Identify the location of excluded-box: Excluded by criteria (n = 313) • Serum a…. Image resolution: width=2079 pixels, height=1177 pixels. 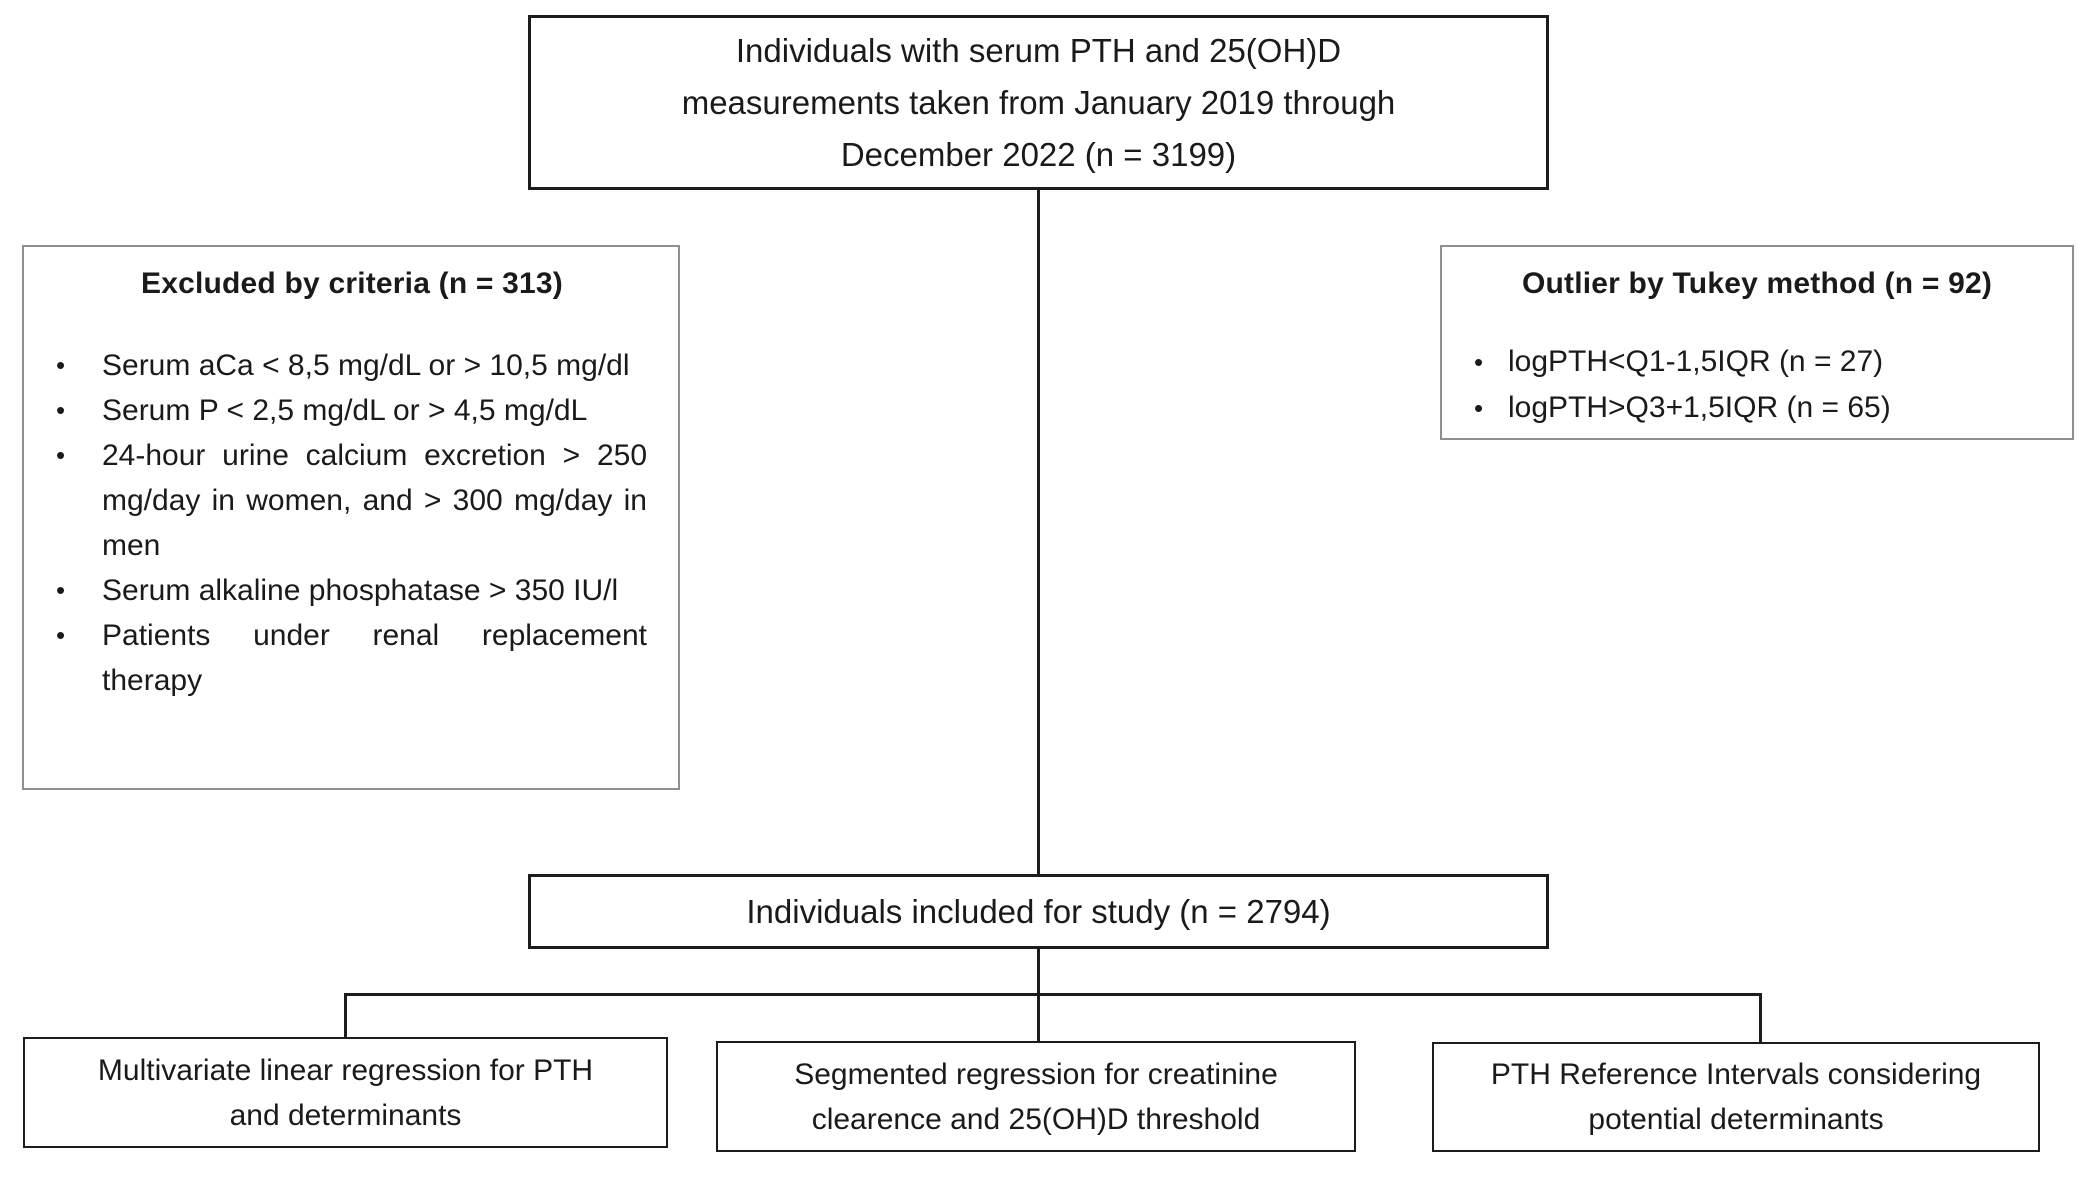
(351, 517).